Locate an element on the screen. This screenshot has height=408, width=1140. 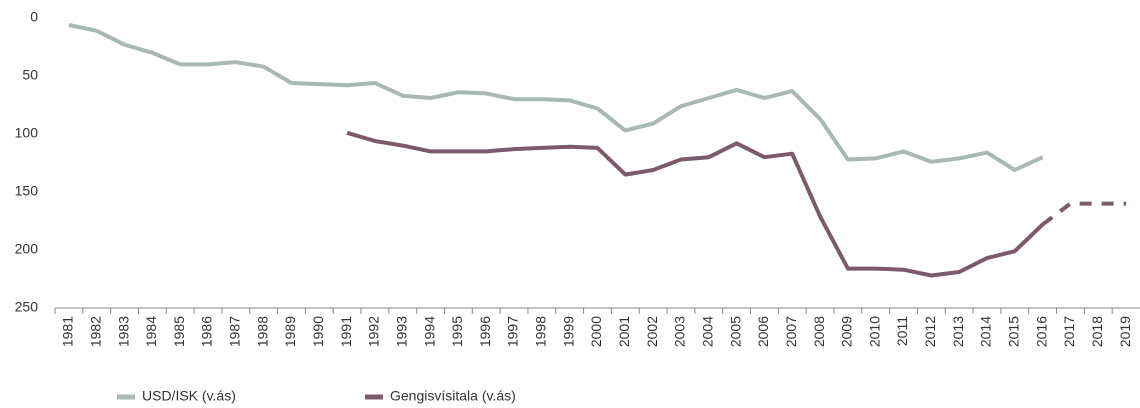
y-tick-label: 50 is located at coordinates (30, 75).